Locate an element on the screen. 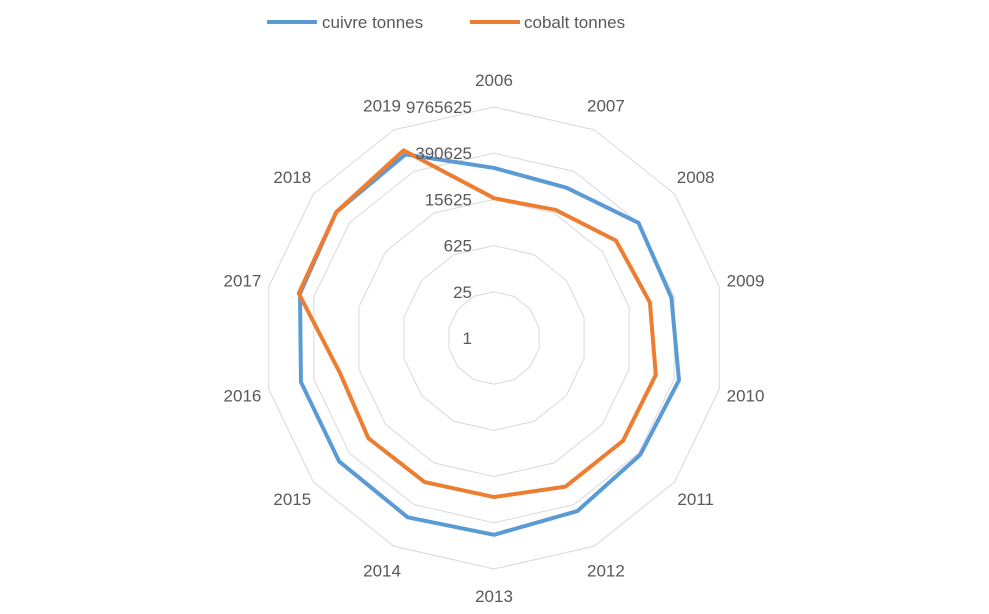 The height and width of the screenshot is (614, 989). tick-label: 9765625 is located at coordinates (439, 107).